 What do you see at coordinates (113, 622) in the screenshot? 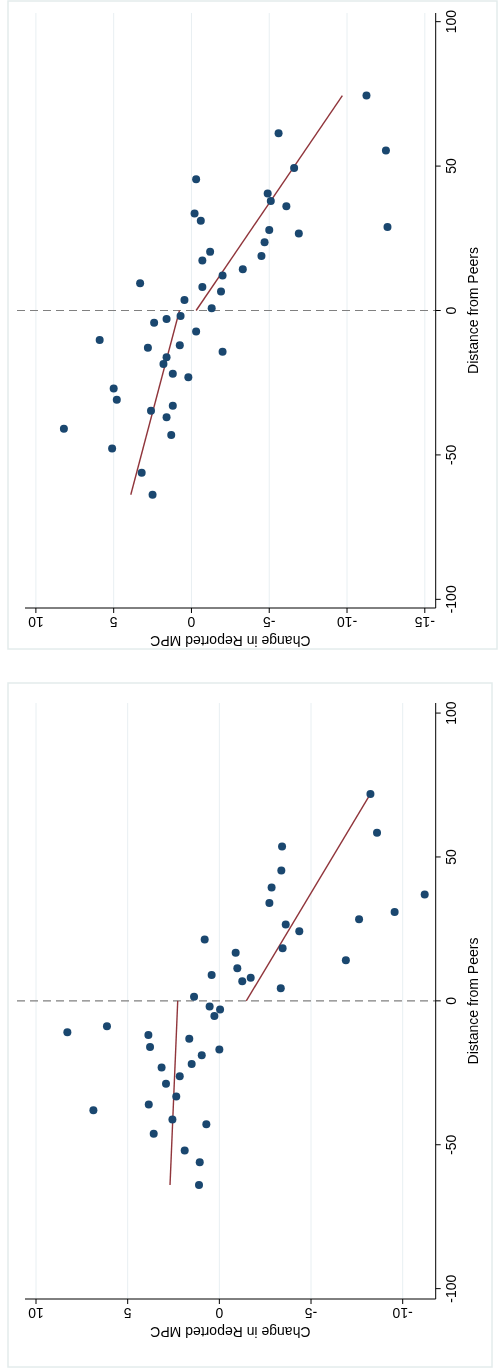
I see `x-tick-label: 5` at bounding box center [113, 622].